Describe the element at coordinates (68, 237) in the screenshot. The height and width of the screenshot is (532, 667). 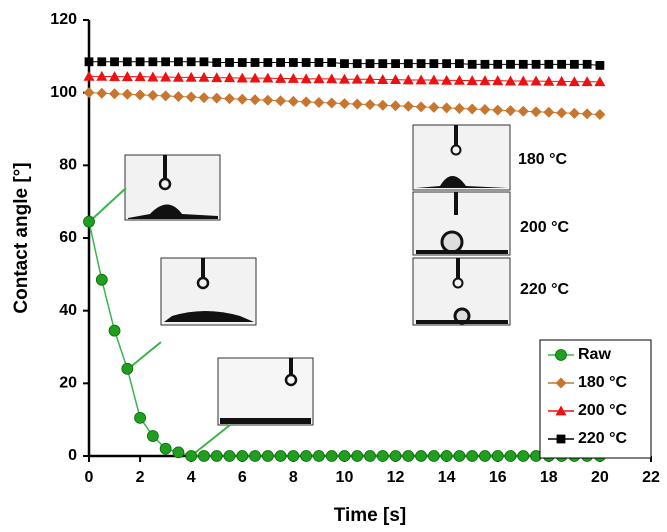
I see `y-tick-label: 60` at that location.